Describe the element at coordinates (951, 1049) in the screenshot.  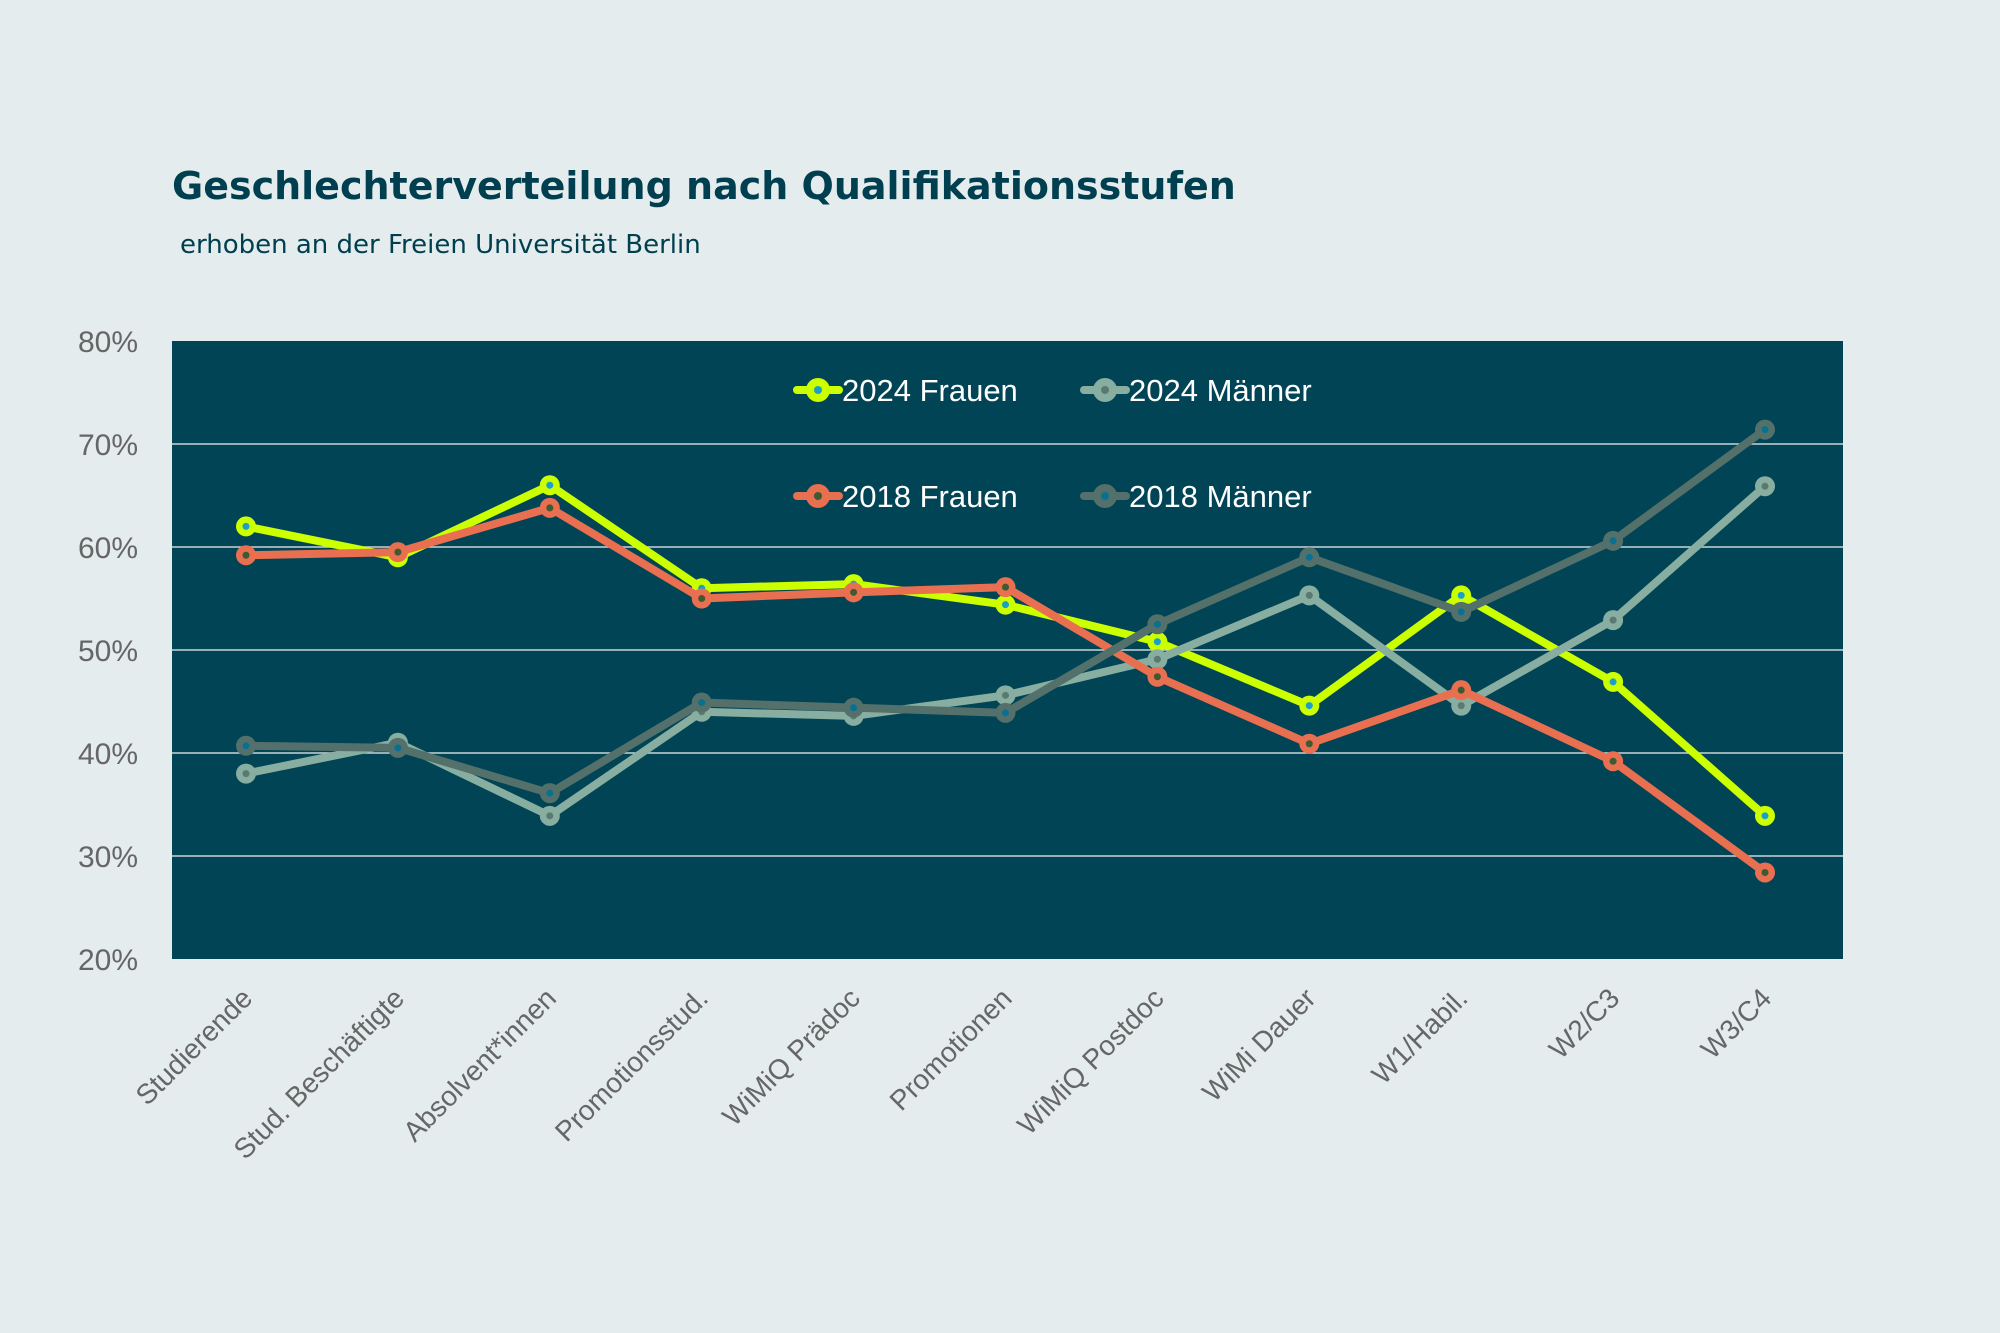
I see `x-tick-label: Promotionen` at that location.